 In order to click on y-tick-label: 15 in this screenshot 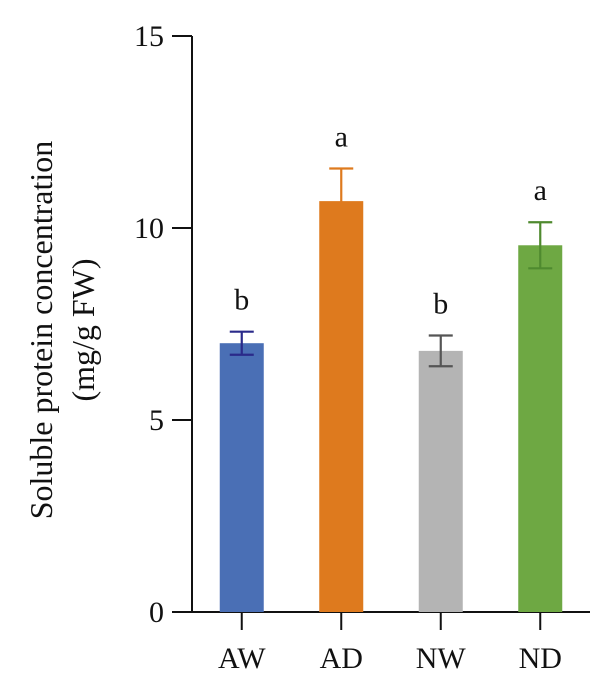, I will do `click(149, 36)`.